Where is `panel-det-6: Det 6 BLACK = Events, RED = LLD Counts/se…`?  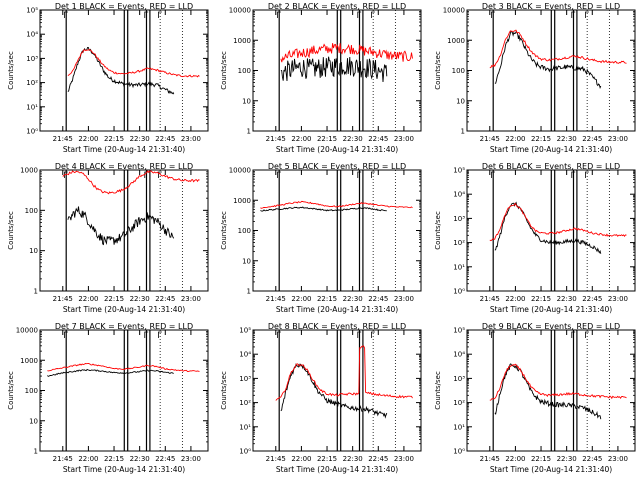
panel-det-6: Det 6 BLACK = Events, RED = LLD Counts/se… is located at coordinates (535, 238).